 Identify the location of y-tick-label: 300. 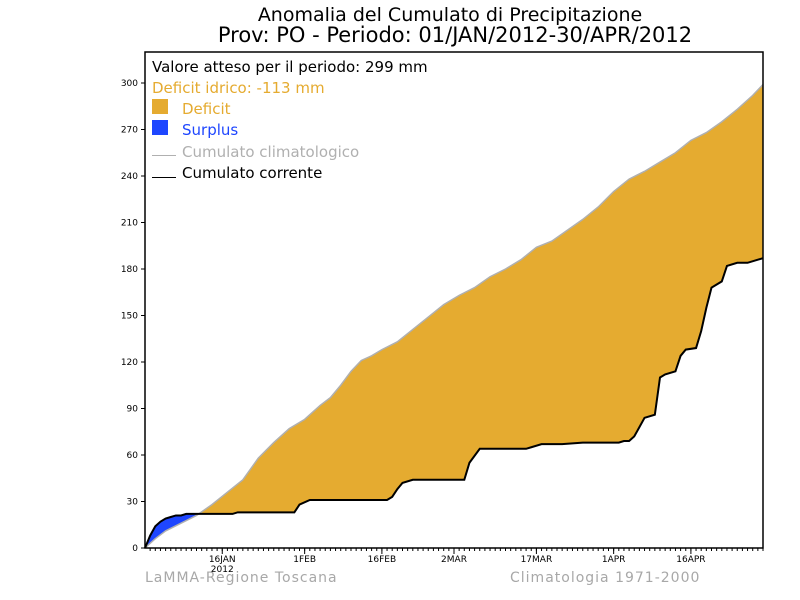
(129, 84).